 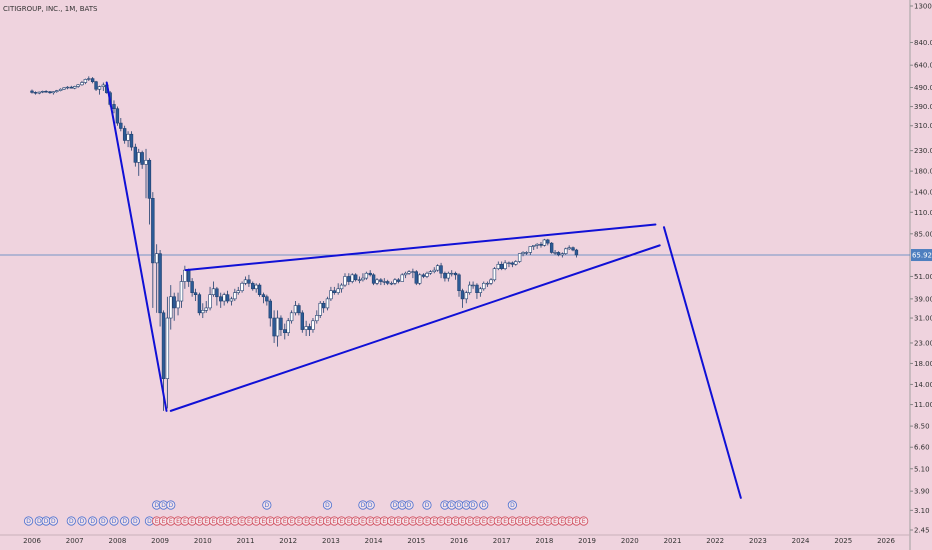 I want to click on y-tick-label: 390.00, so click(x=923, y=107).